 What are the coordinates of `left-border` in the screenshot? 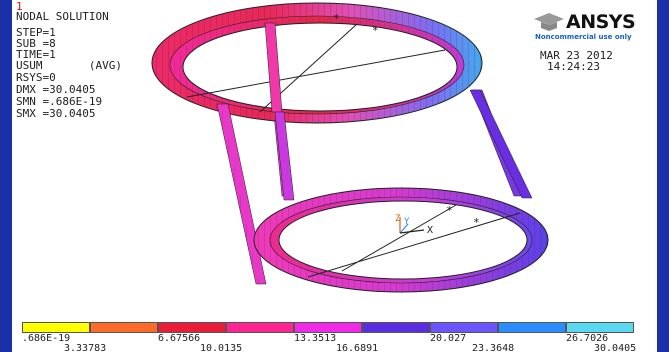 It's located at (6, 176).